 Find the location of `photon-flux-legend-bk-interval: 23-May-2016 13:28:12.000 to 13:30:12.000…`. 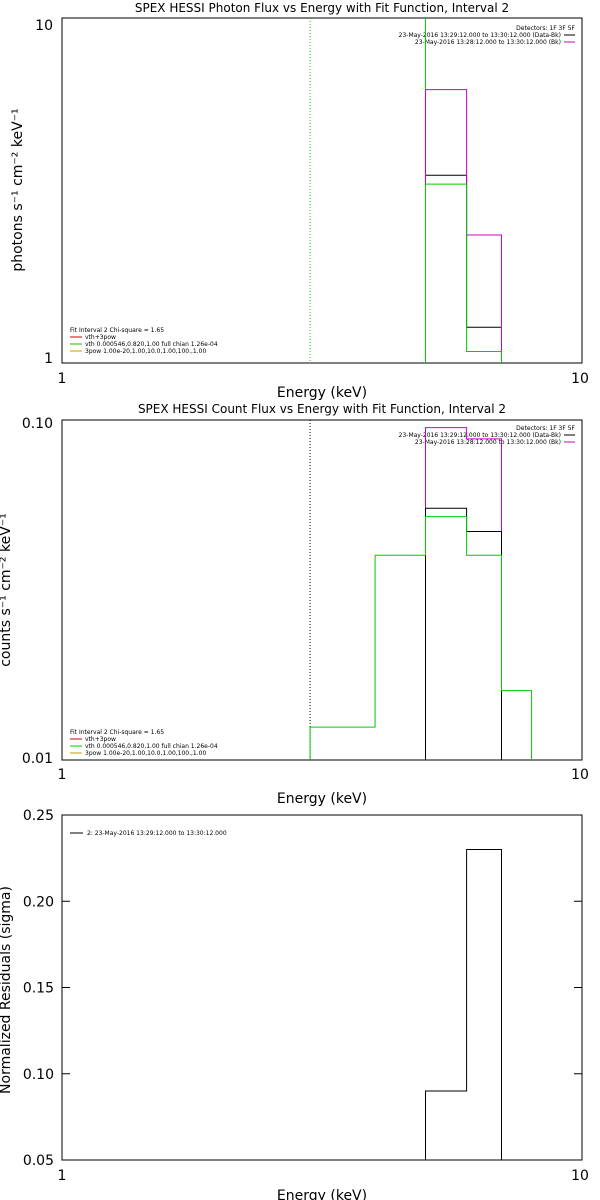

photon-flux-legend-bk-interval: 23-May-2016 13:28:12.000 to 13:30:12.000… is located at coordinates (488, 42).